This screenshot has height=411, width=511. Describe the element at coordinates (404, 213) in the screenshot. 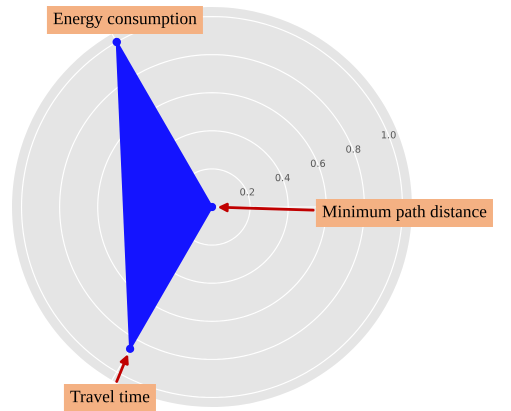

I see `spoke-label: Minimum path distance` at that location.